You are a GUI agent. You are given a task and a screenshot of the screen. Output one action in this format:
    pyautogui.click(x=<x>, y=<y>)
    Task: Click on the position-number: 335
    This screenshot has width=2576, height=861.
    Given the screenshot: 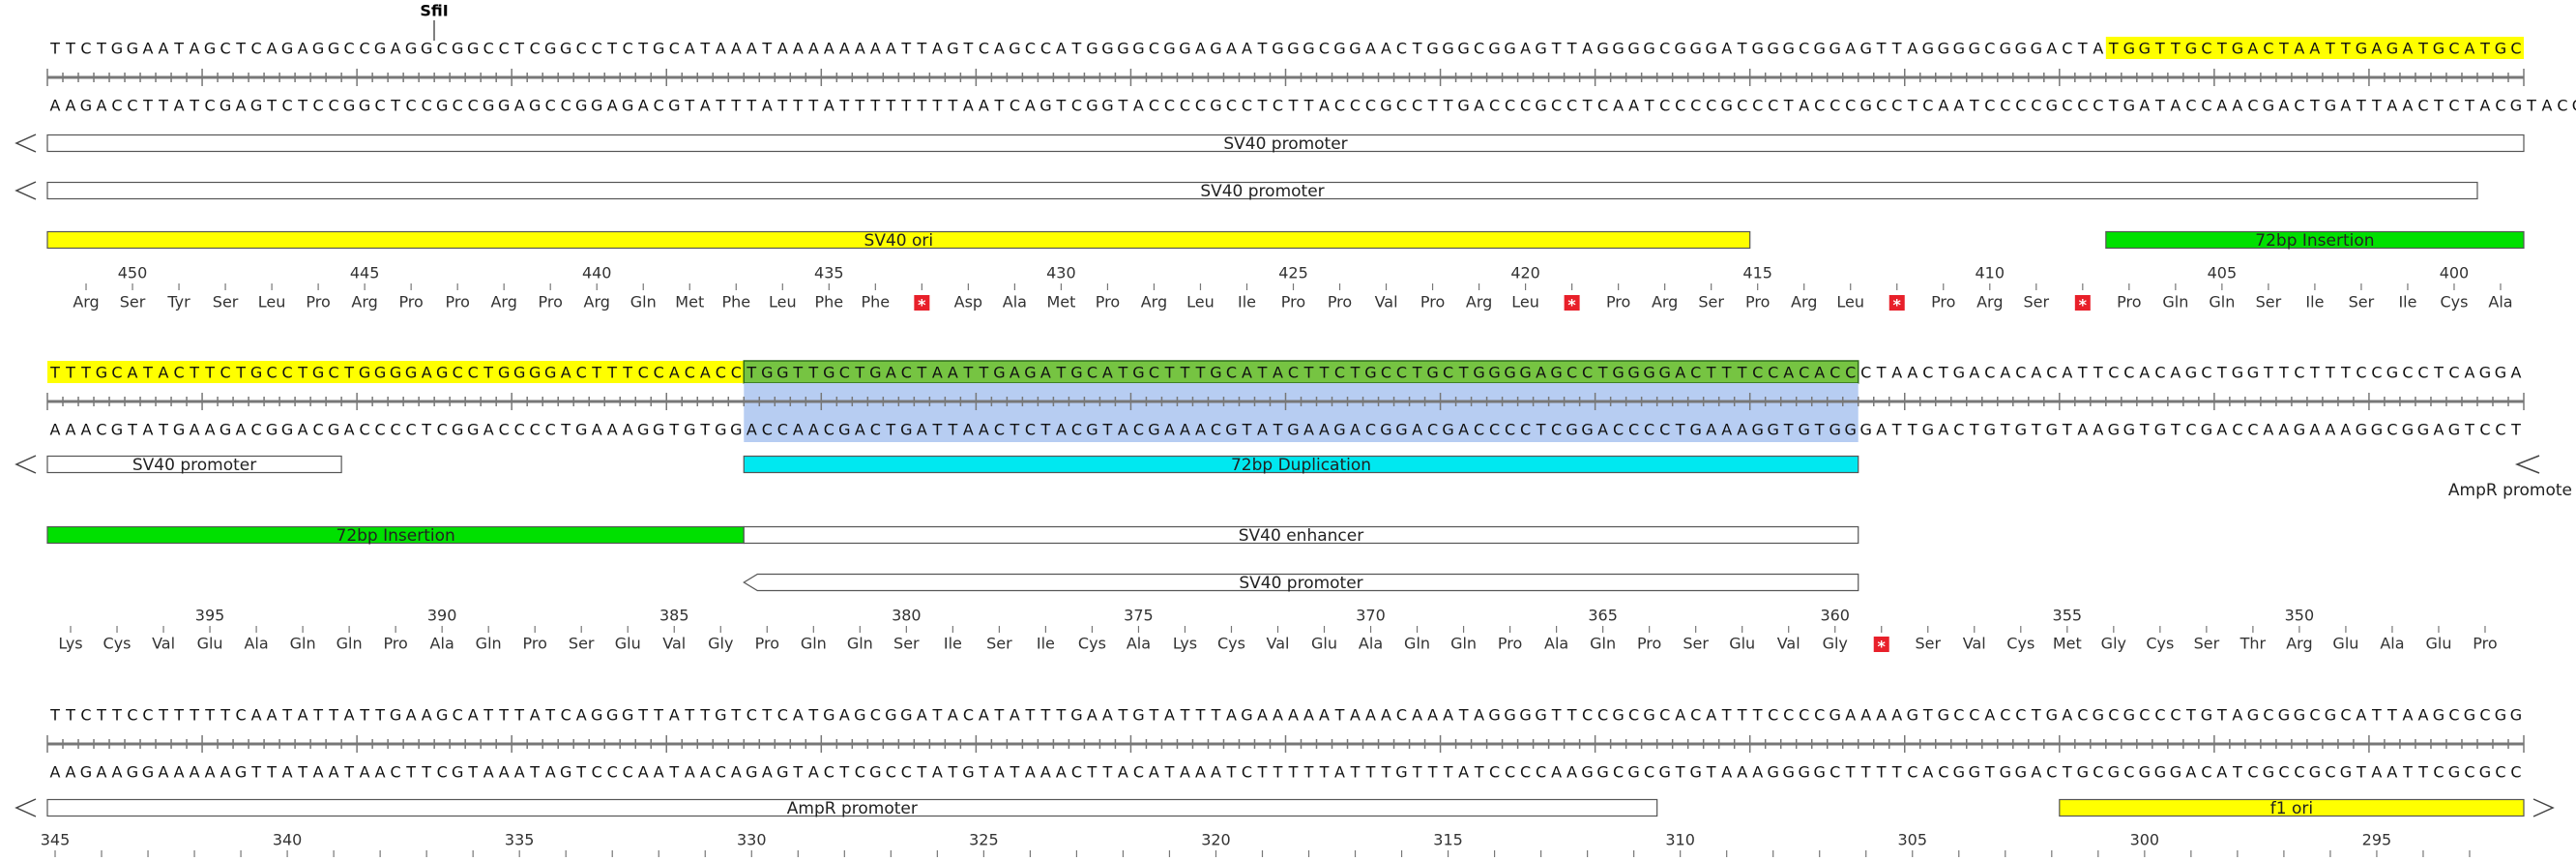 What is the action you would take?
    pyautogui.click(x=520, y=840)
    